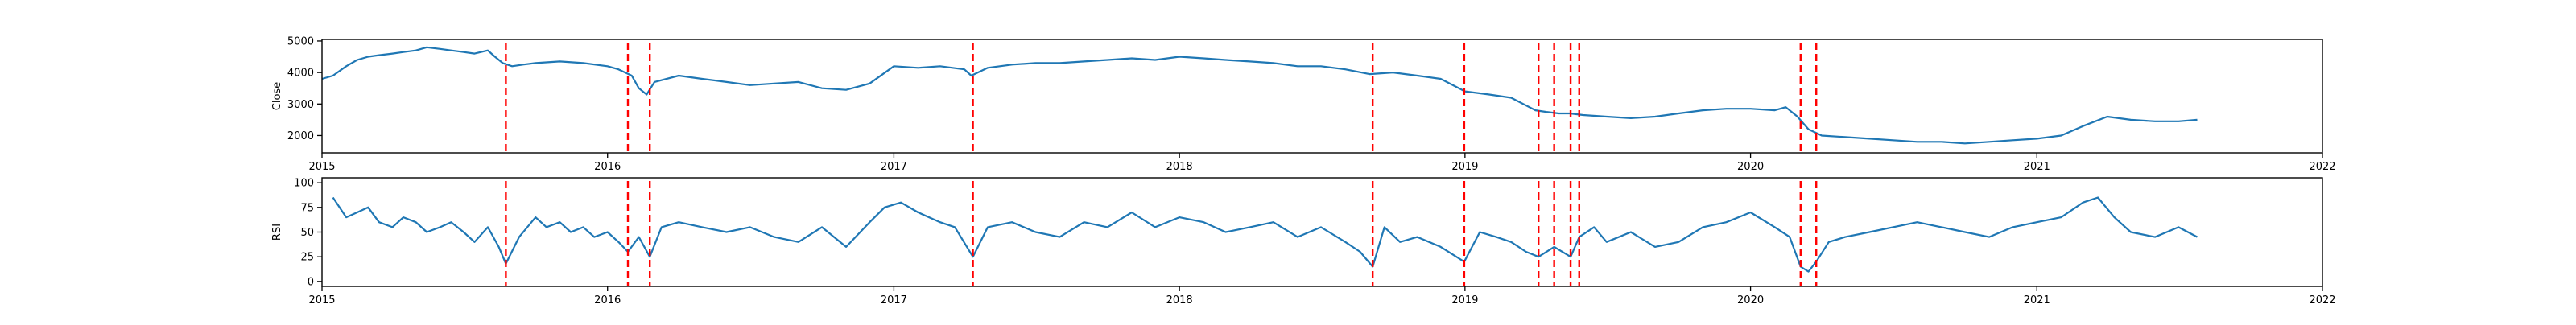  Describe the element at coordinates (894, 167) in the screenshot. I see `panel-1-xtick-label: 2017` at that location.